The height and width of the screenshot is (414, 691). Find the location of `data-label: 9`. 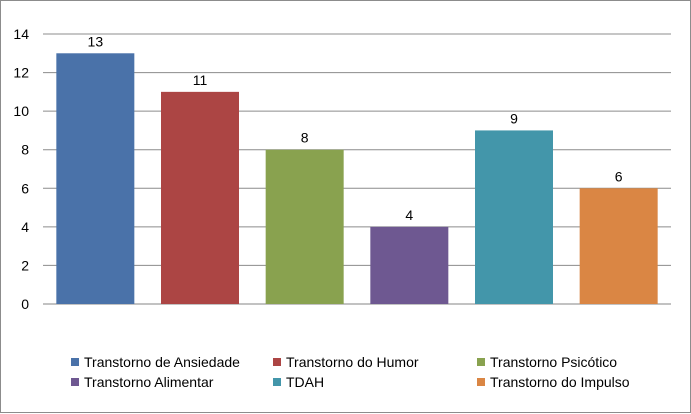

data-label: 9 is located at coordinates (514, 118).